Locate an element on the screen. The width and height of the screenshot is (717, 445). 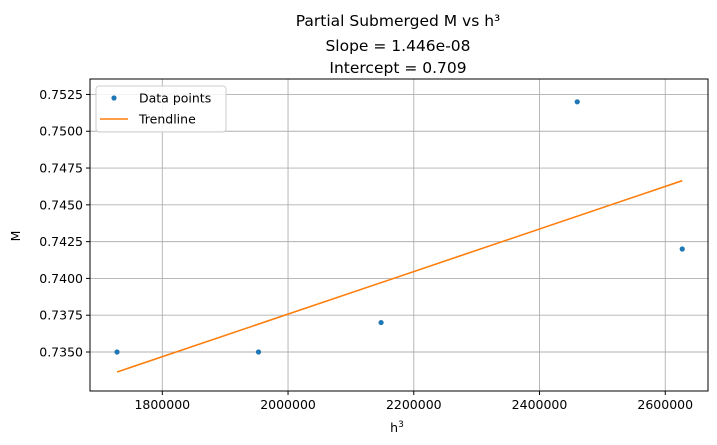
title-line-1: Partial Submerged M vs h³ is located at coordinates (398, 21).